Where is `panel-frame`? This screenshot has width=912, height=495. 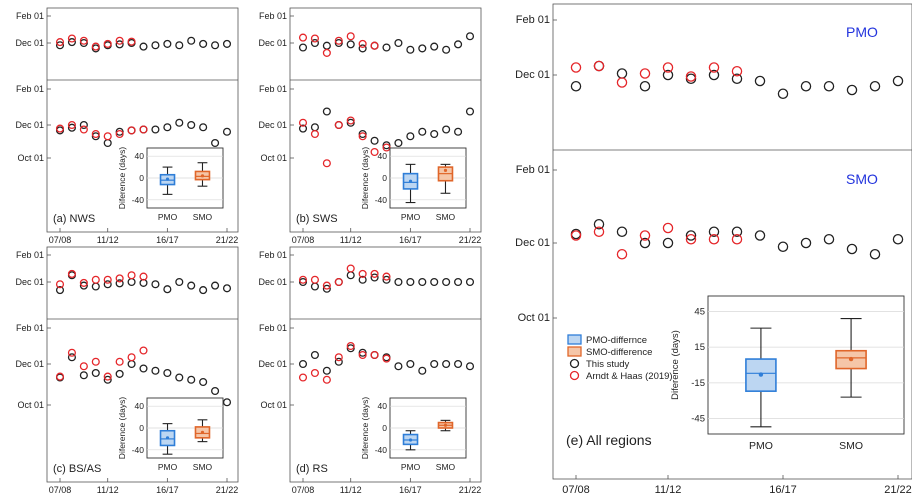
panel-frame is located at coordinates (142, 364).